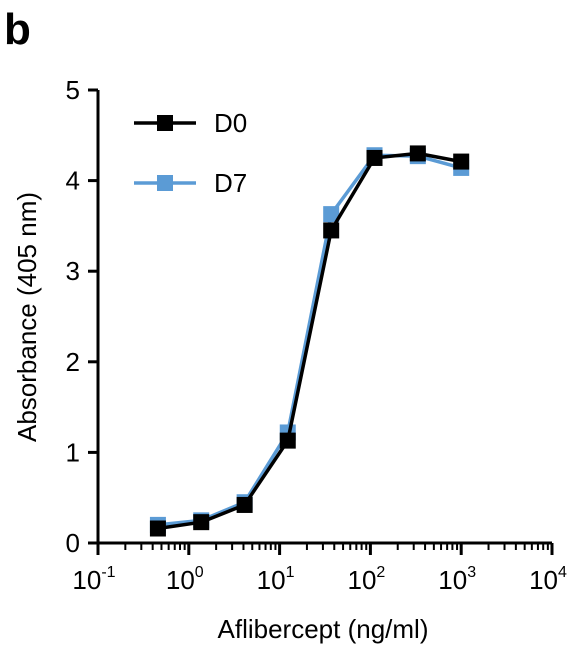  What do you see at coordinates (73, 543) in the screenshot?
I see `y-tick-label: 0` at bounding box center [73, 543].